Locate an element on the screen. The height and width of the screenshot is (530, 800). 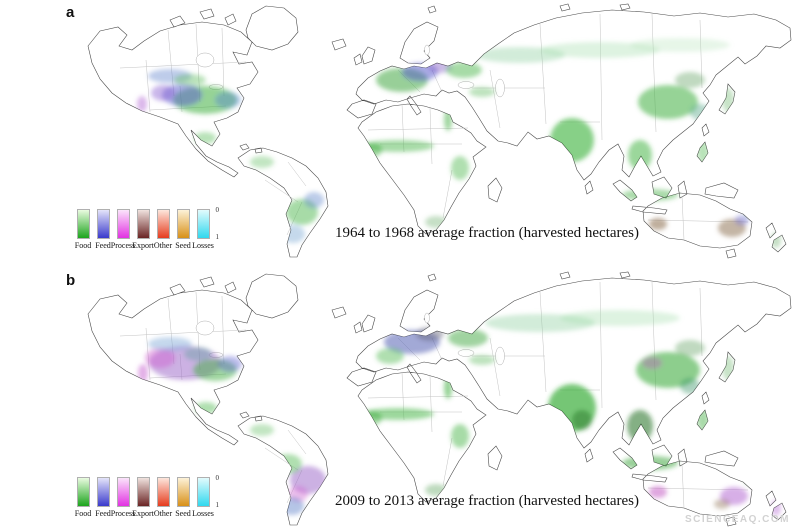
panel-b-label: b is located at coordinates (71, 280).